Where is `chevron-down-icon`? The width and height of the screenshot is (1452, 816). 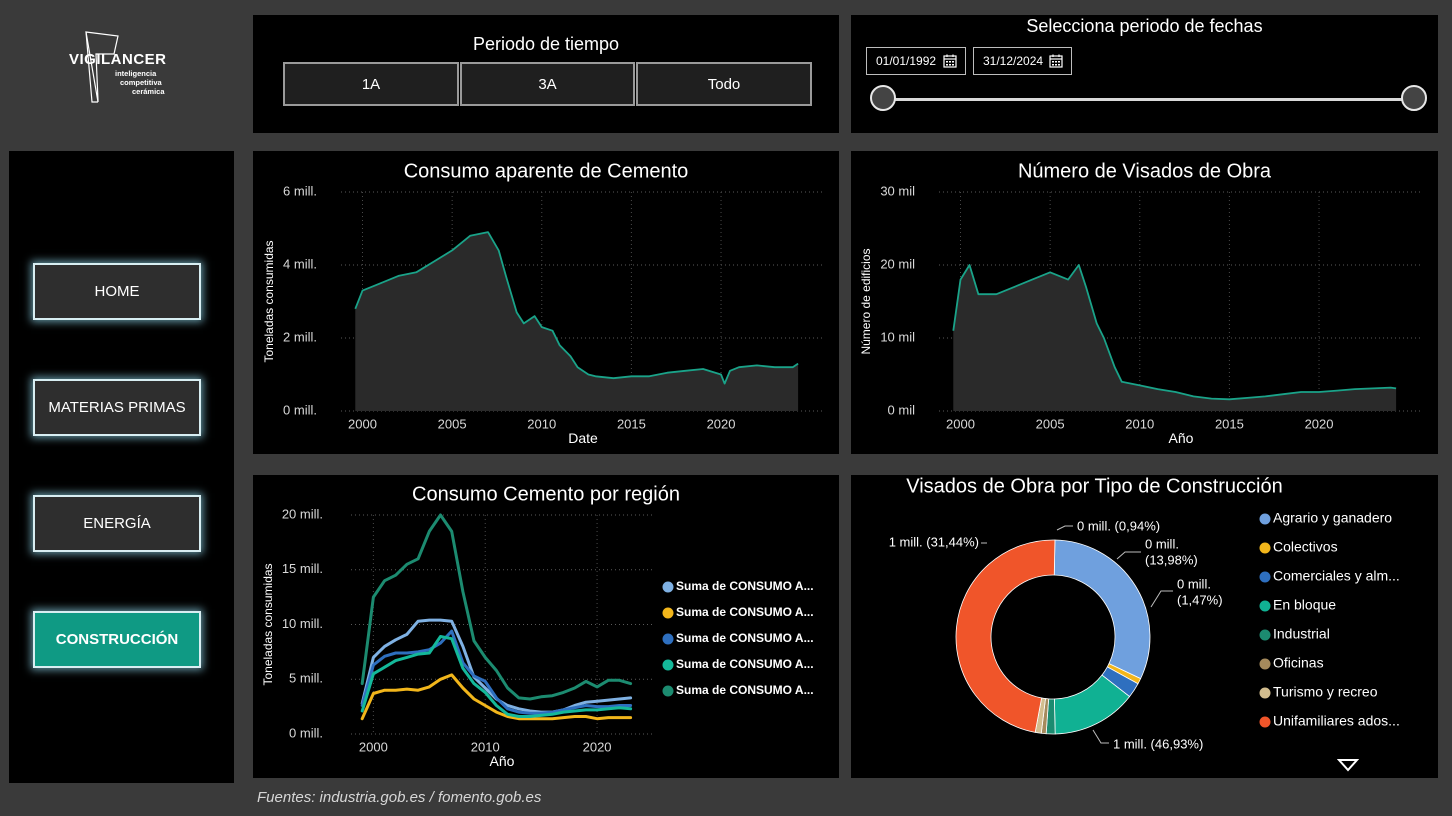
chevron-down-icon is located at coordinates (1348, 765).